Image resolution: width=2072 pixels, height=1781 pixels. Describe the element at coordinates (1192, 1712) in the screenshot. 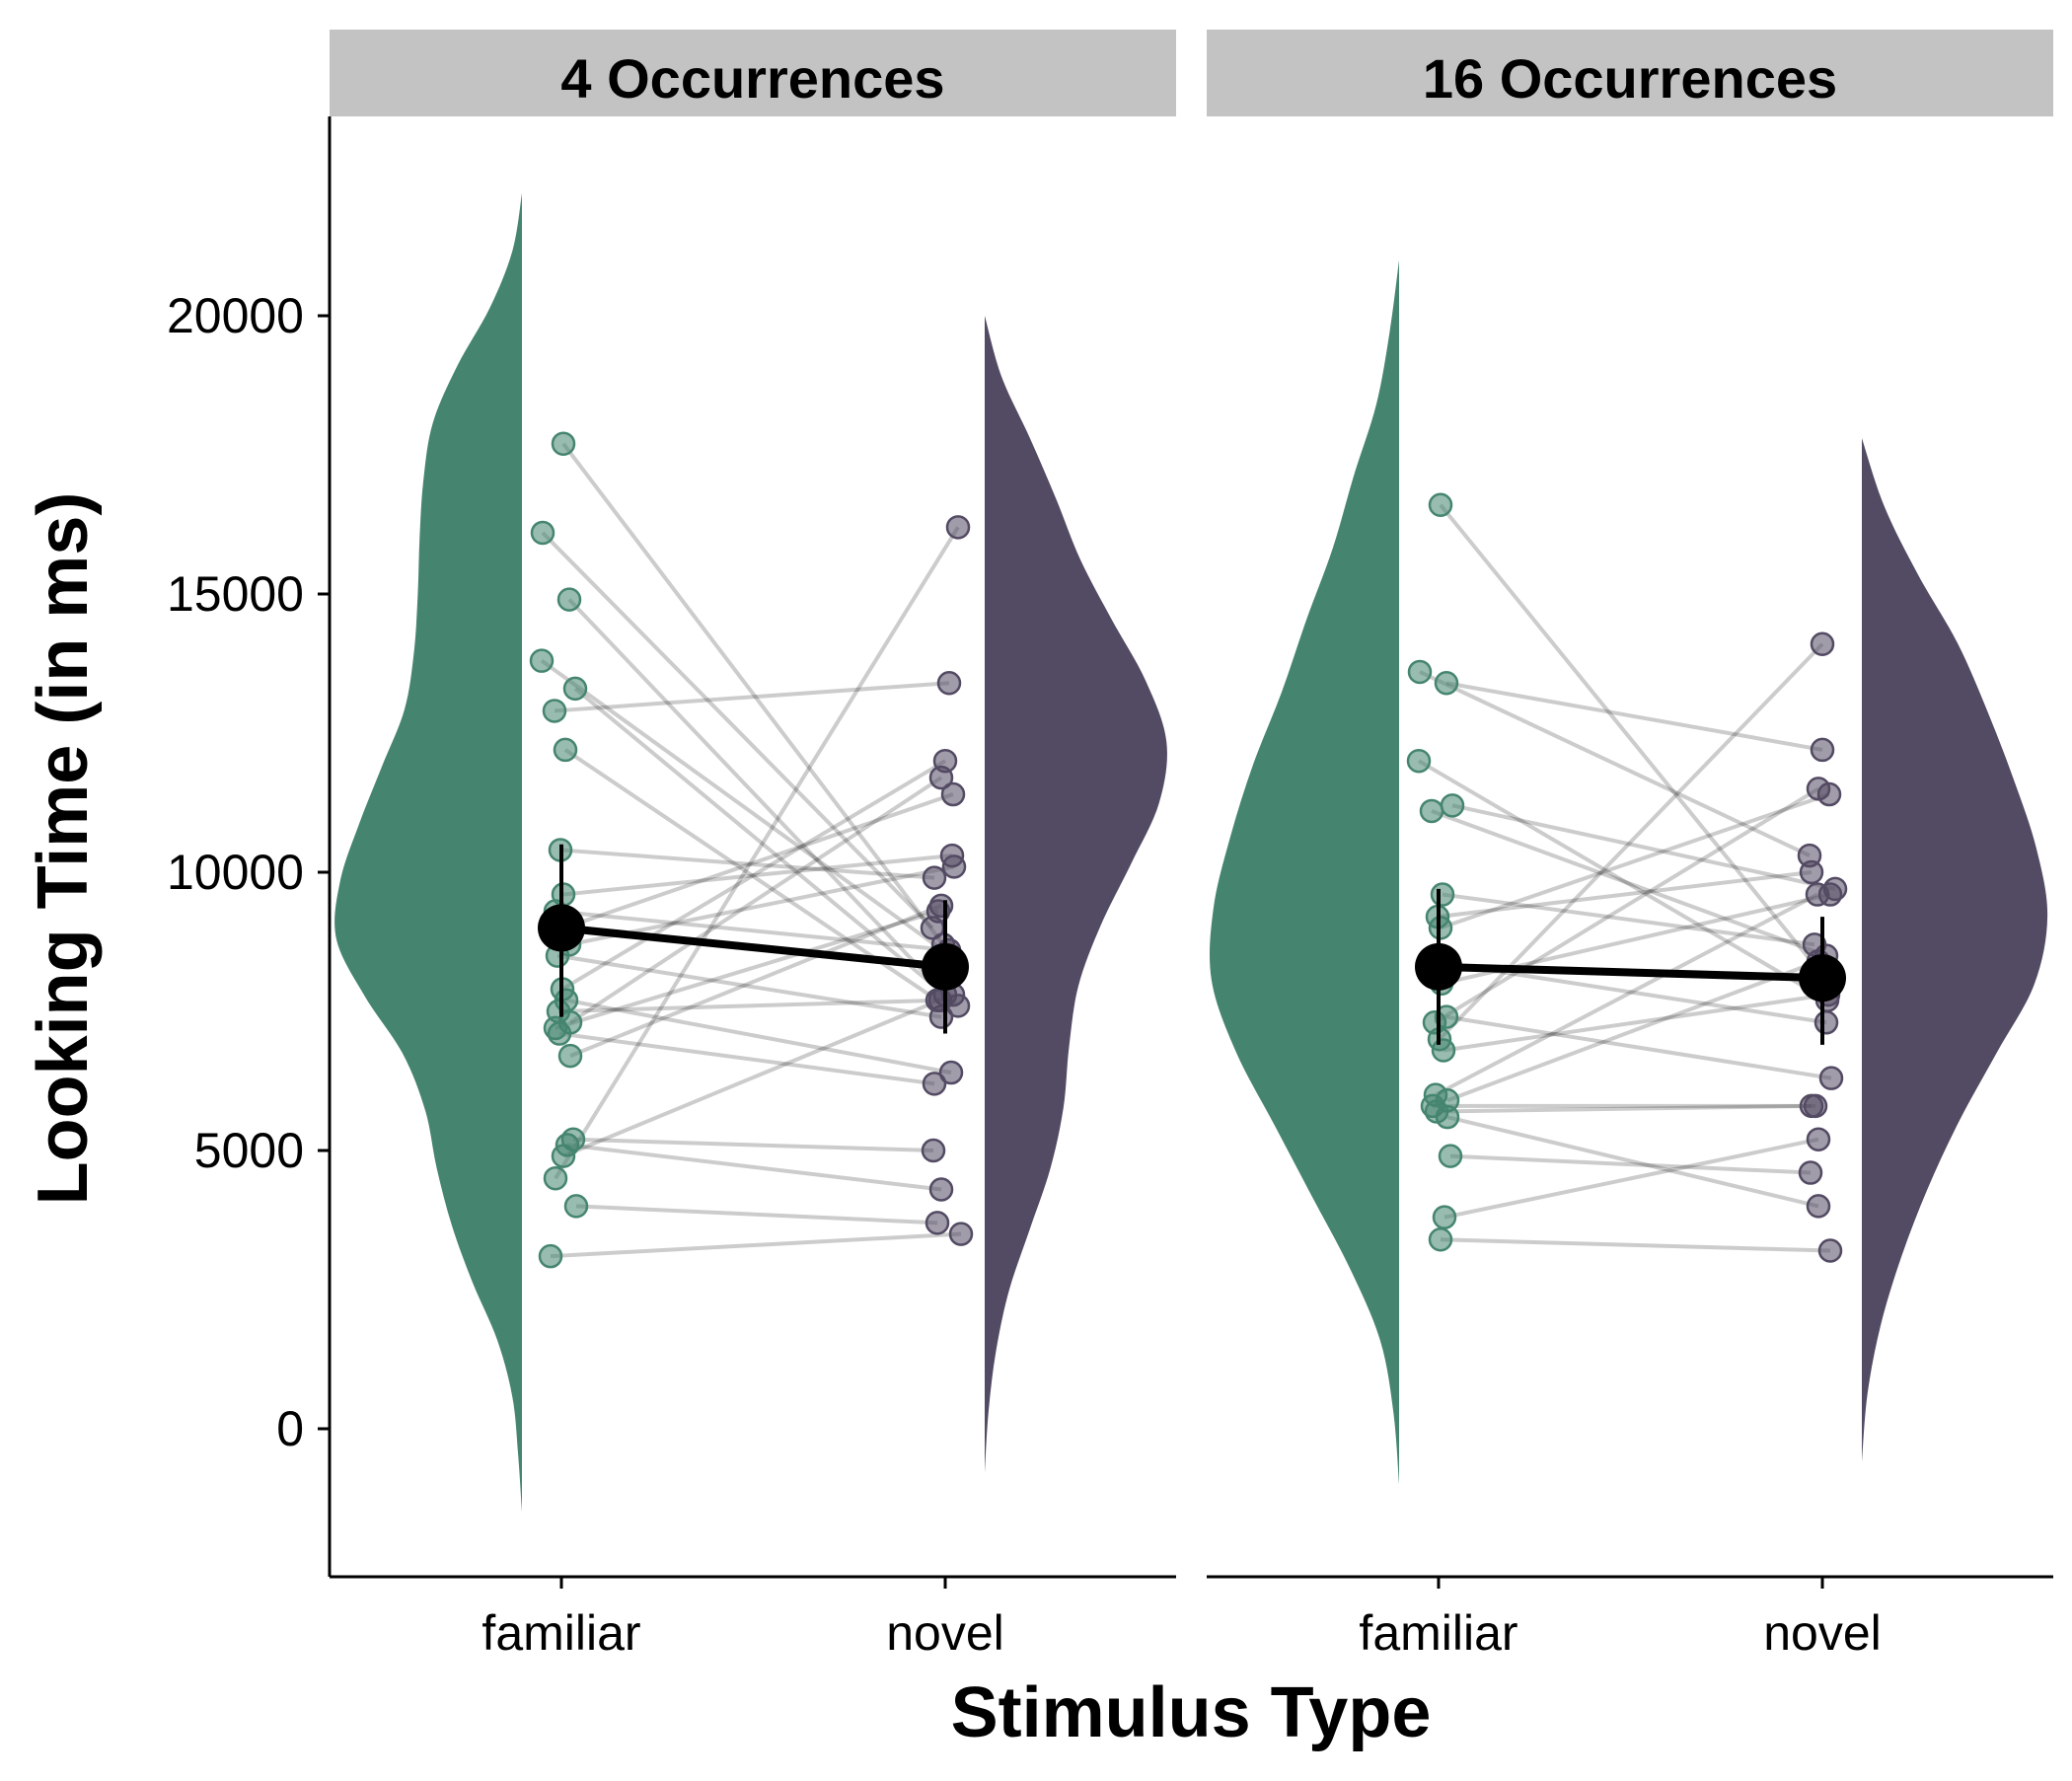

I see `x-axis-title: Stimulus Type` at that location.